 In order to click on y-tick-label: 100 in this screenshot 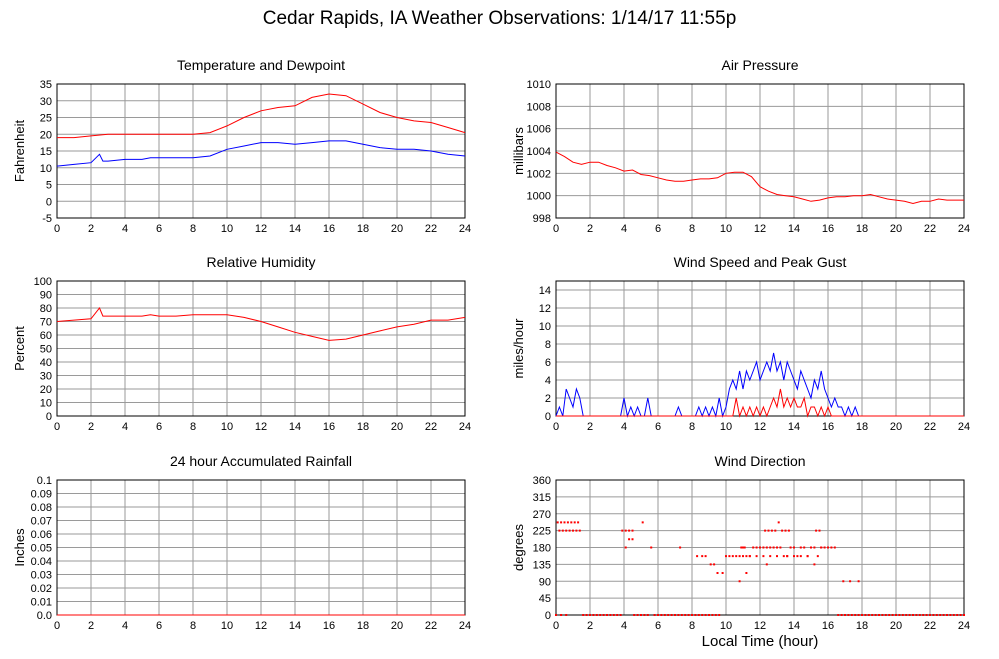, I will do `click(43, 282)`.